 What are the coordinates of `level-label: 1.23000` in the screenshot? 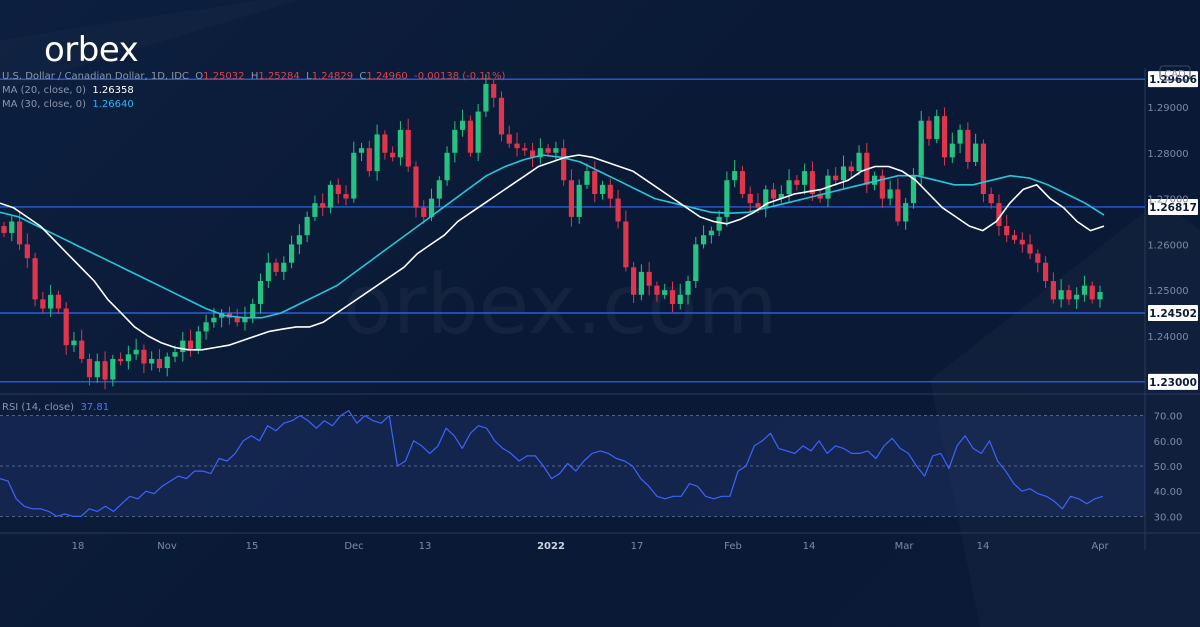 It's located at (1173, 383).